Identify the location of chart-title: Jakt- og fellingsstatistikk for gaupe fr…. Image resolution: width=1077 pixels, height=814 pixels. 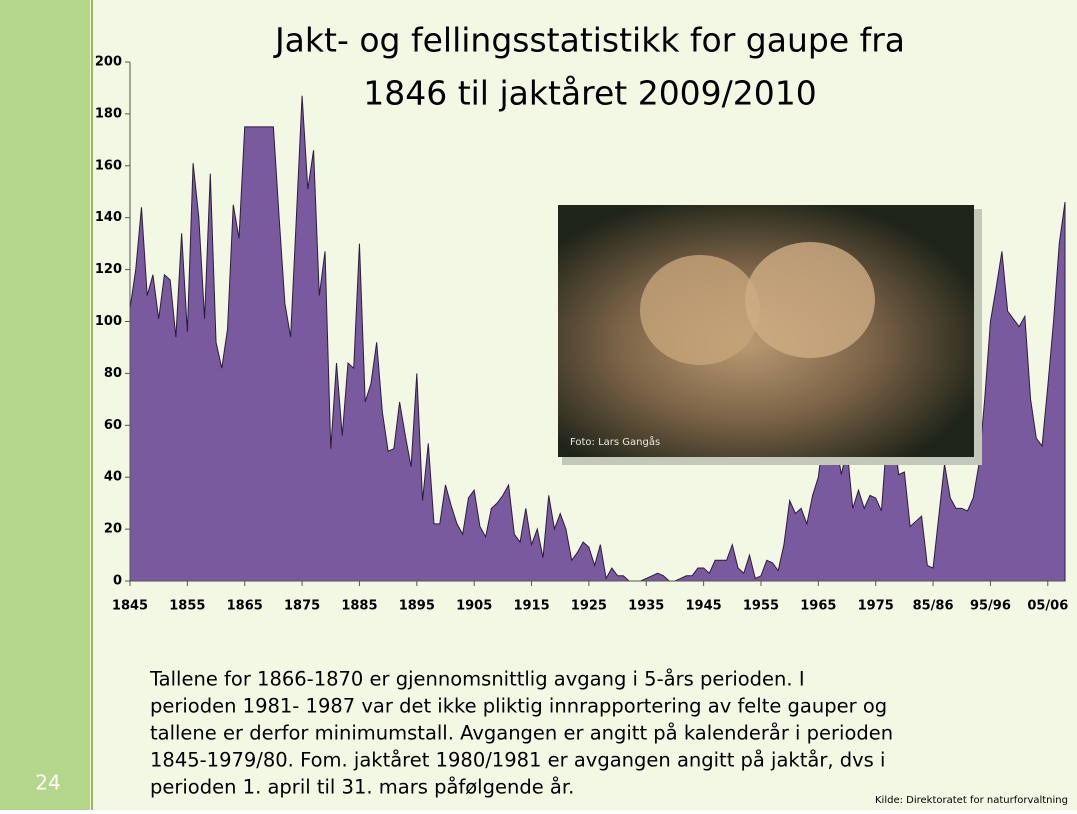
(589, 40).